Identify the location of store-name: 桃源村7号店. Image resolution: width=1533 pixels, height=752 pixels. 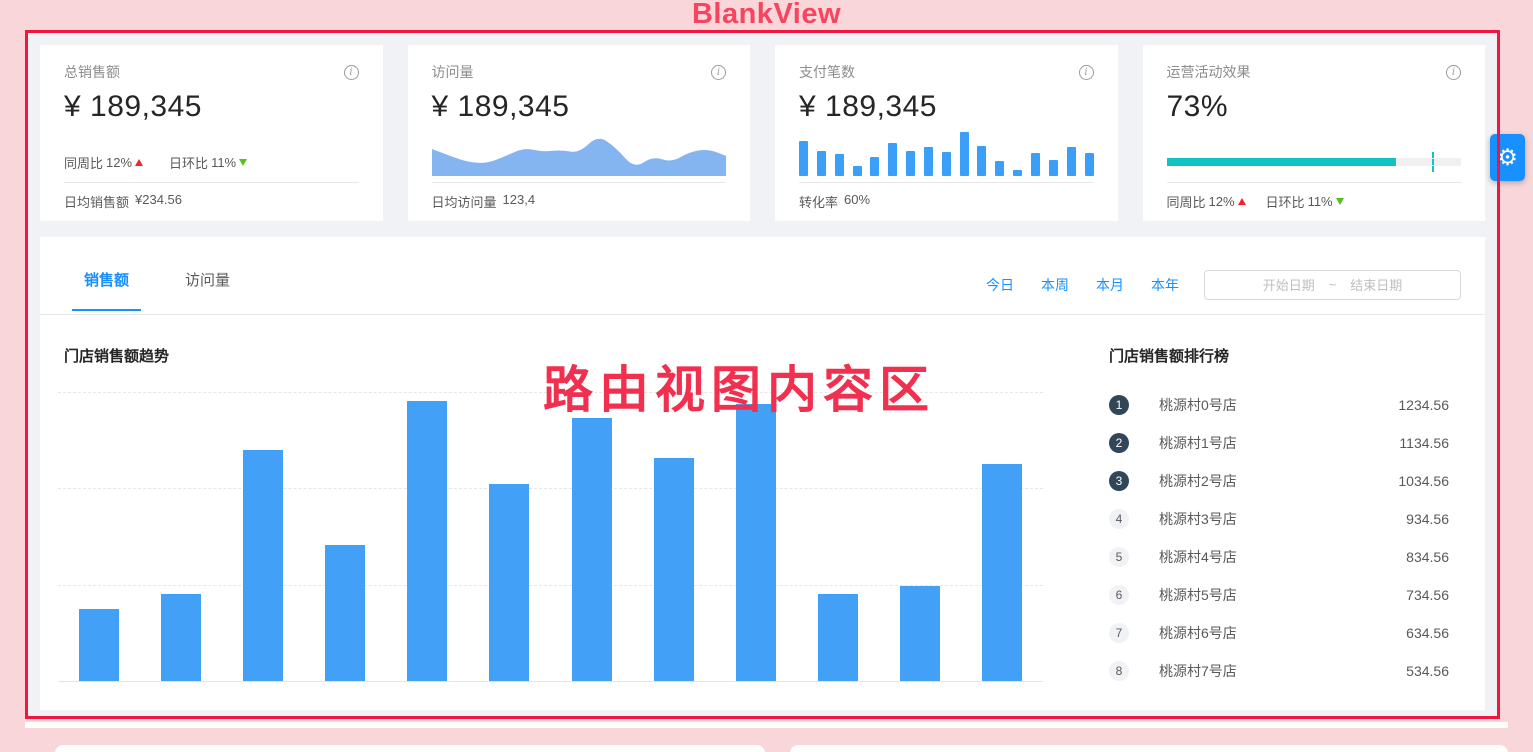
(1198, 671).